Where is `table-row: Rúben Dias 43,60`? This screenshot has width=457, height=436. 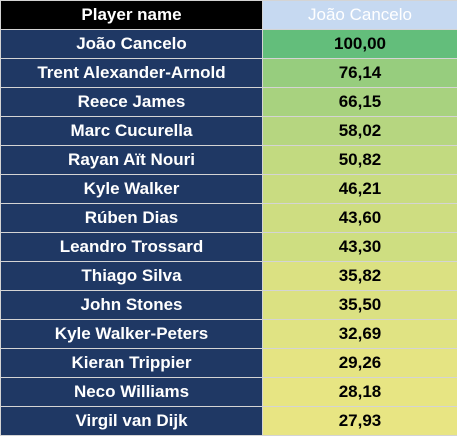
table-row: Rúben Dias 43,60 is located at coordinates (228, 218).